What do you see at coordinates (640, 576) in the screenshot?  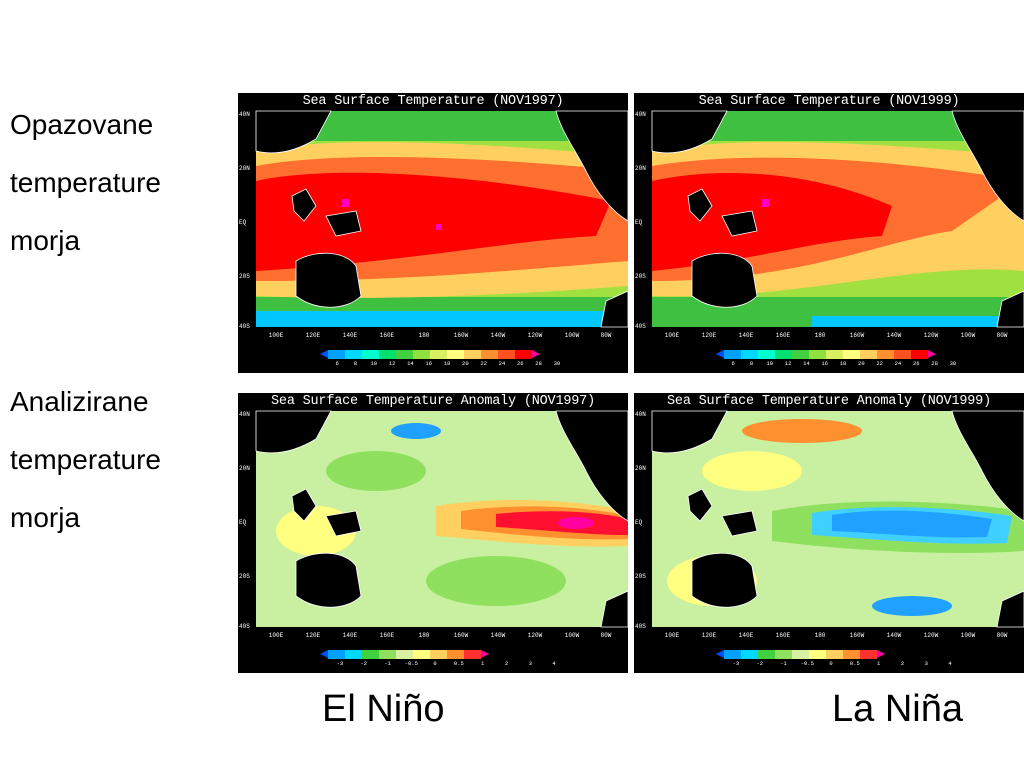 I see `lat-tick: 20S` at bounding box center [640, 576].